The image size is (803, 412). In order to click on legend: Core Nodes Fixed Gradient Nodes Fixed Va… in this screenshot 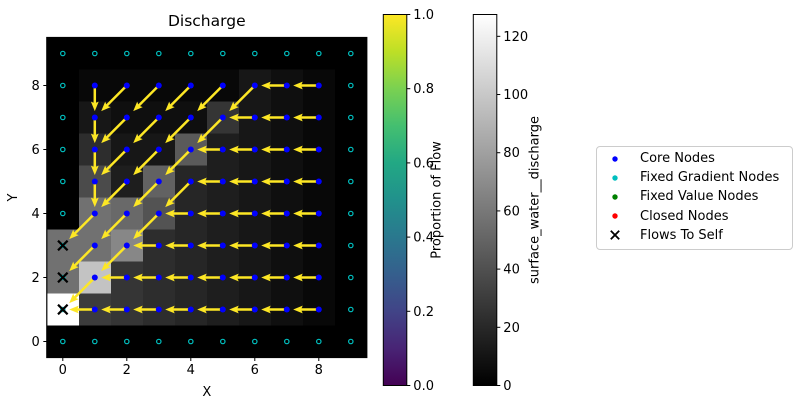, I will do `click(694, 198)`.